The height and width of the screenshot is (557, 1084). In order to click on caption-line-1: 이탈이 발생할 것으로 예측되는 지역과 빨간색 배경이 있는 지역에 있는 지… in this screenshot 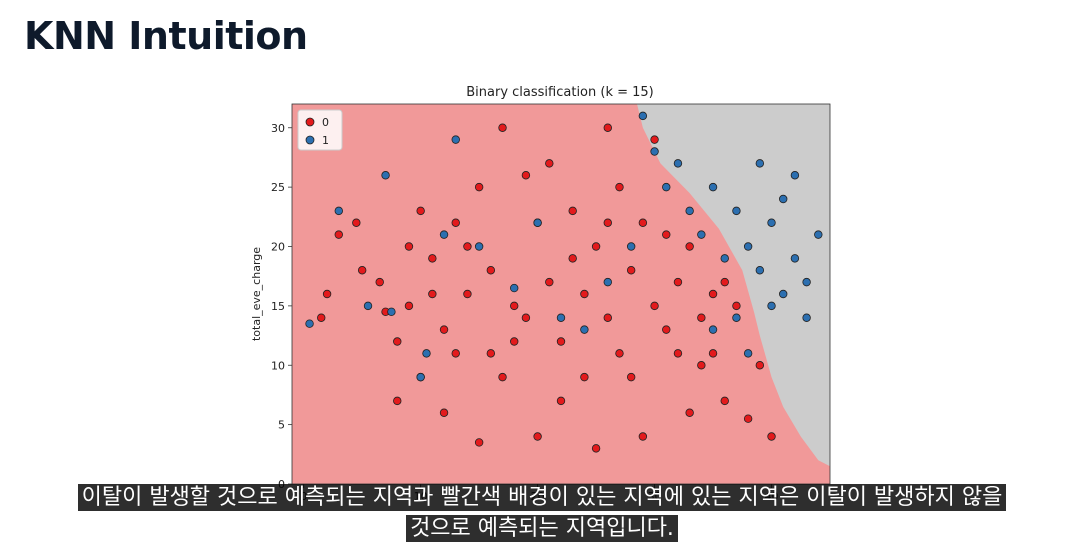, I will do `click(542, 497)`.